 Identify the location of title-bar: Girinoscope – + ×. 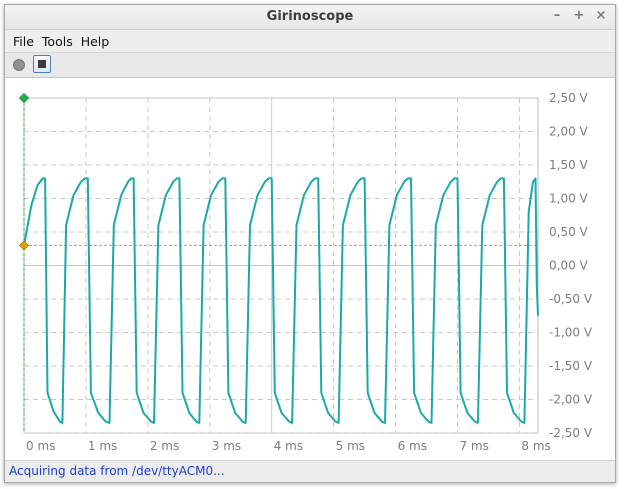
(310, 17).